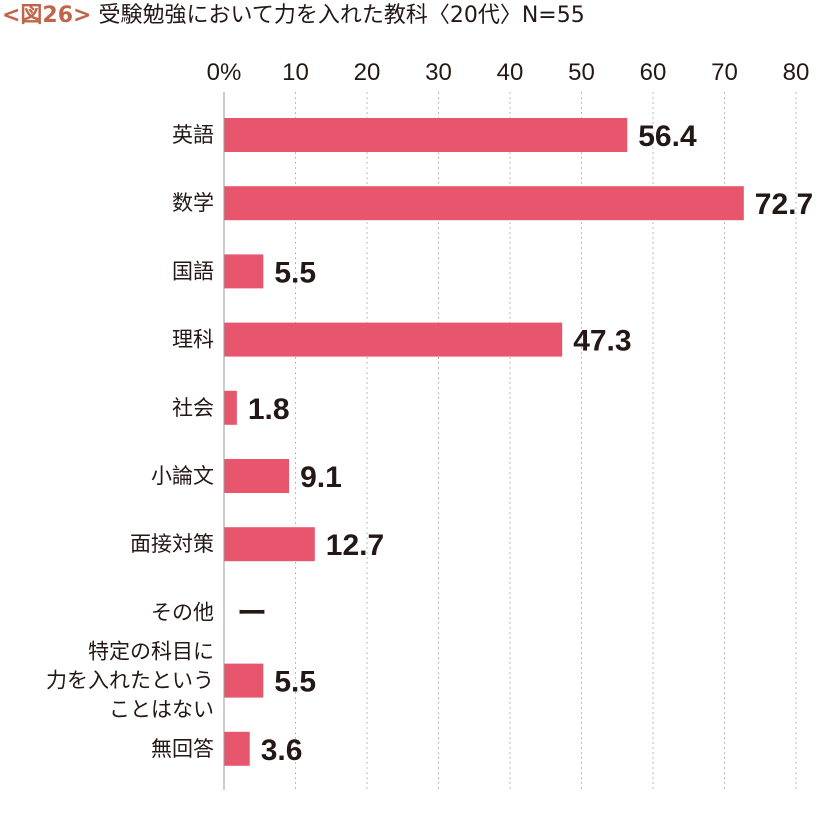 Image resolution: width=834 pixels, height=814 pixels. What do you see at coordinates (252, 613) in the screenshot?
I see `value-label: ー` at bounding box center [252, 613].